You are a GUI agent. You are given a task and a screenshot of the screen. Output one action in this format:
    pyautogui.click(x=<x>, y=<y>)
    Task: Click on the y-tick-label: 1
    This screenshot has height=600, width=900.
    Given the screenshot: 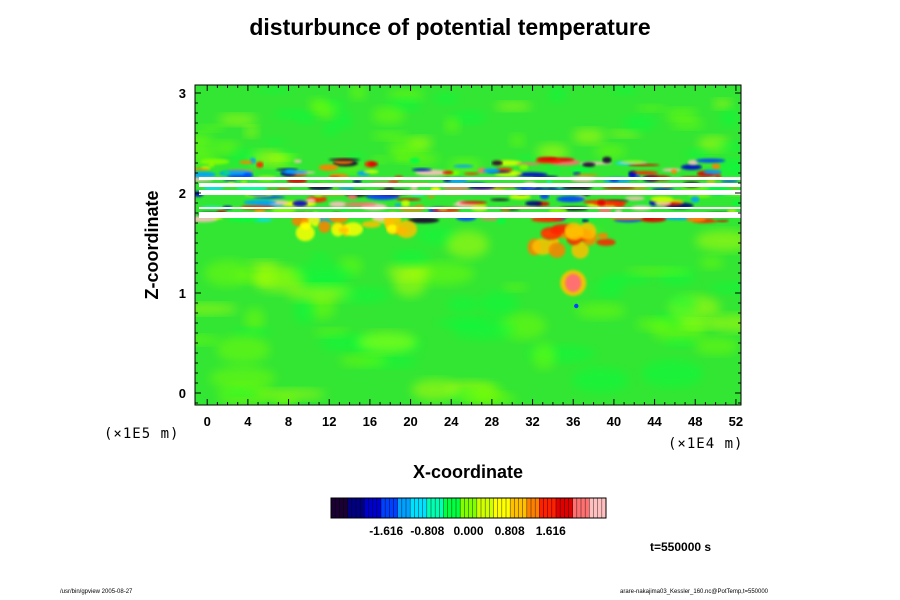 What is the action you would take?
    pyautogui.click(x=182, y=293)
    